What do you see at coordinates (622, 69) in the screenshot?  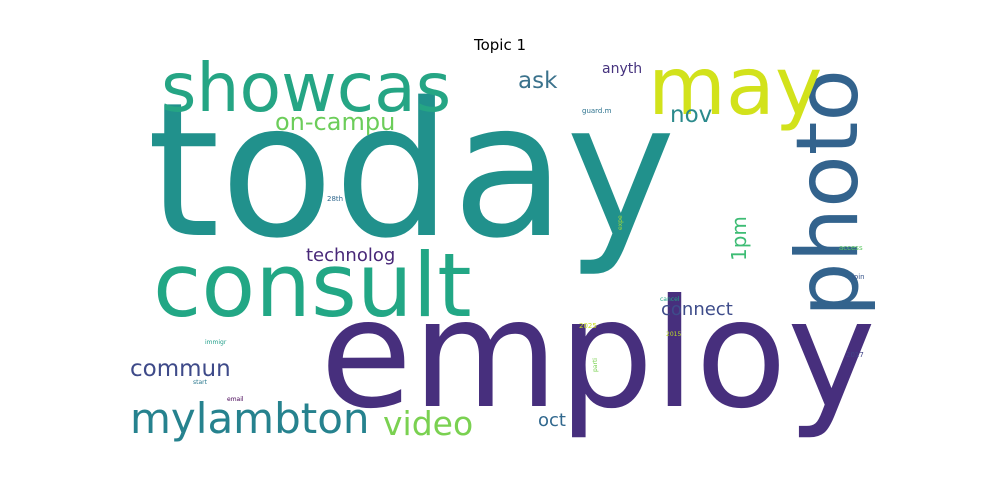 I see `word-anyth: anyth` at bounding box center [622, 69].